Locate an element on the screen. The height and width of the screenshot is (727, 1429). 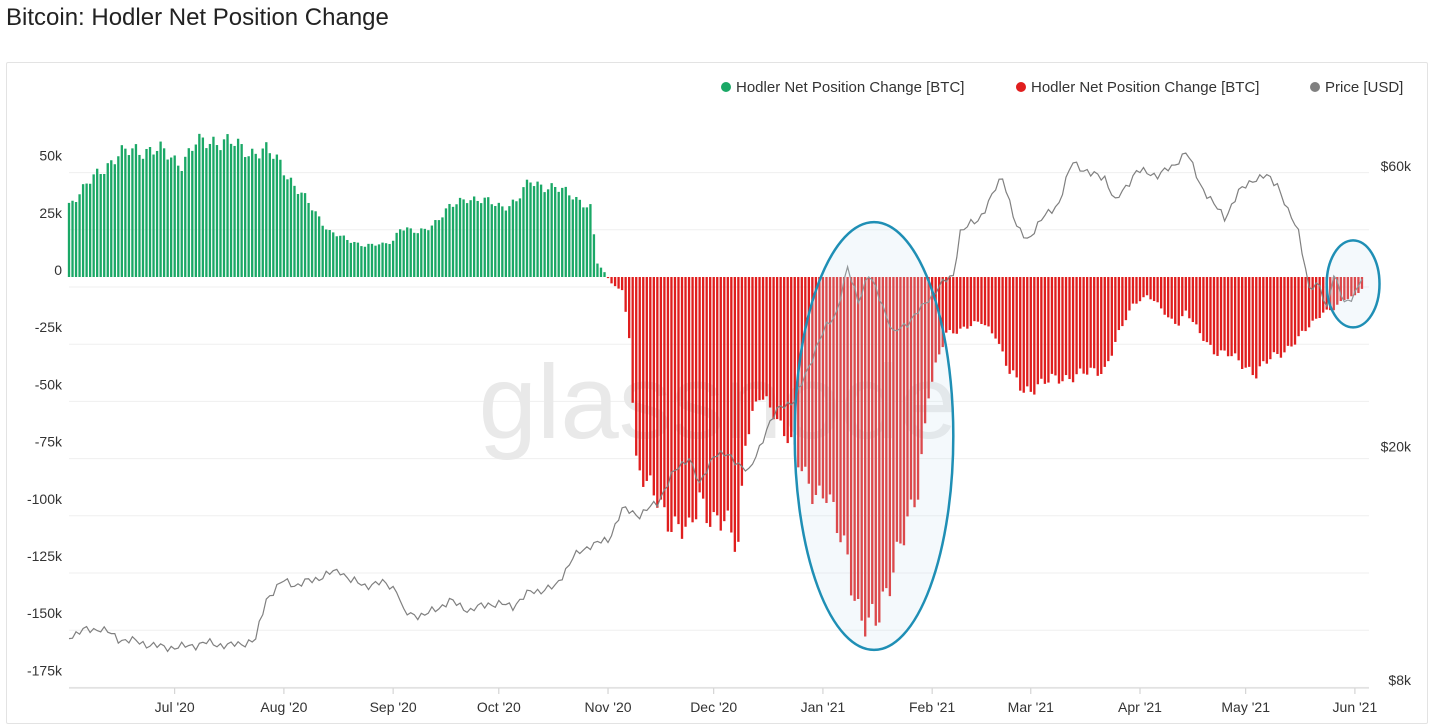
highlight-ellipse-jun is located at coordinates (1353, 284).